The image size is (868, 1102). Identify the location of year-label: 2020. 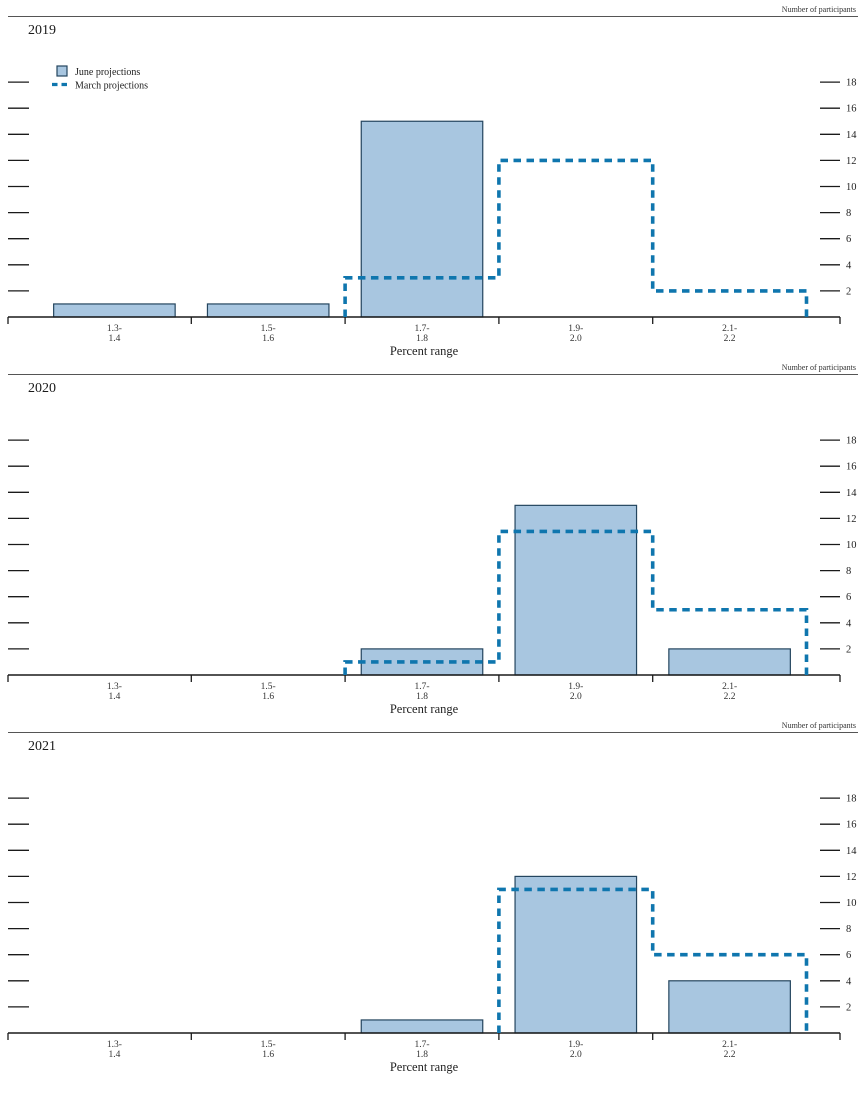
(42, 388).